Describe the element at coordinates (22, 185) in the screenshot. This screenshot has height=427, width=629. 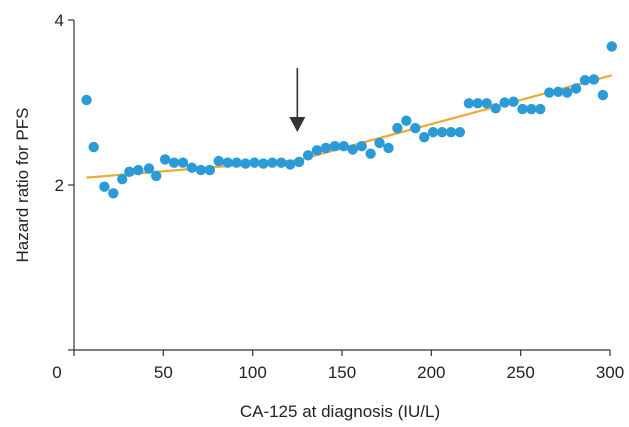
I see `y-axis-label: Hazard ratio for PFS` at that location.